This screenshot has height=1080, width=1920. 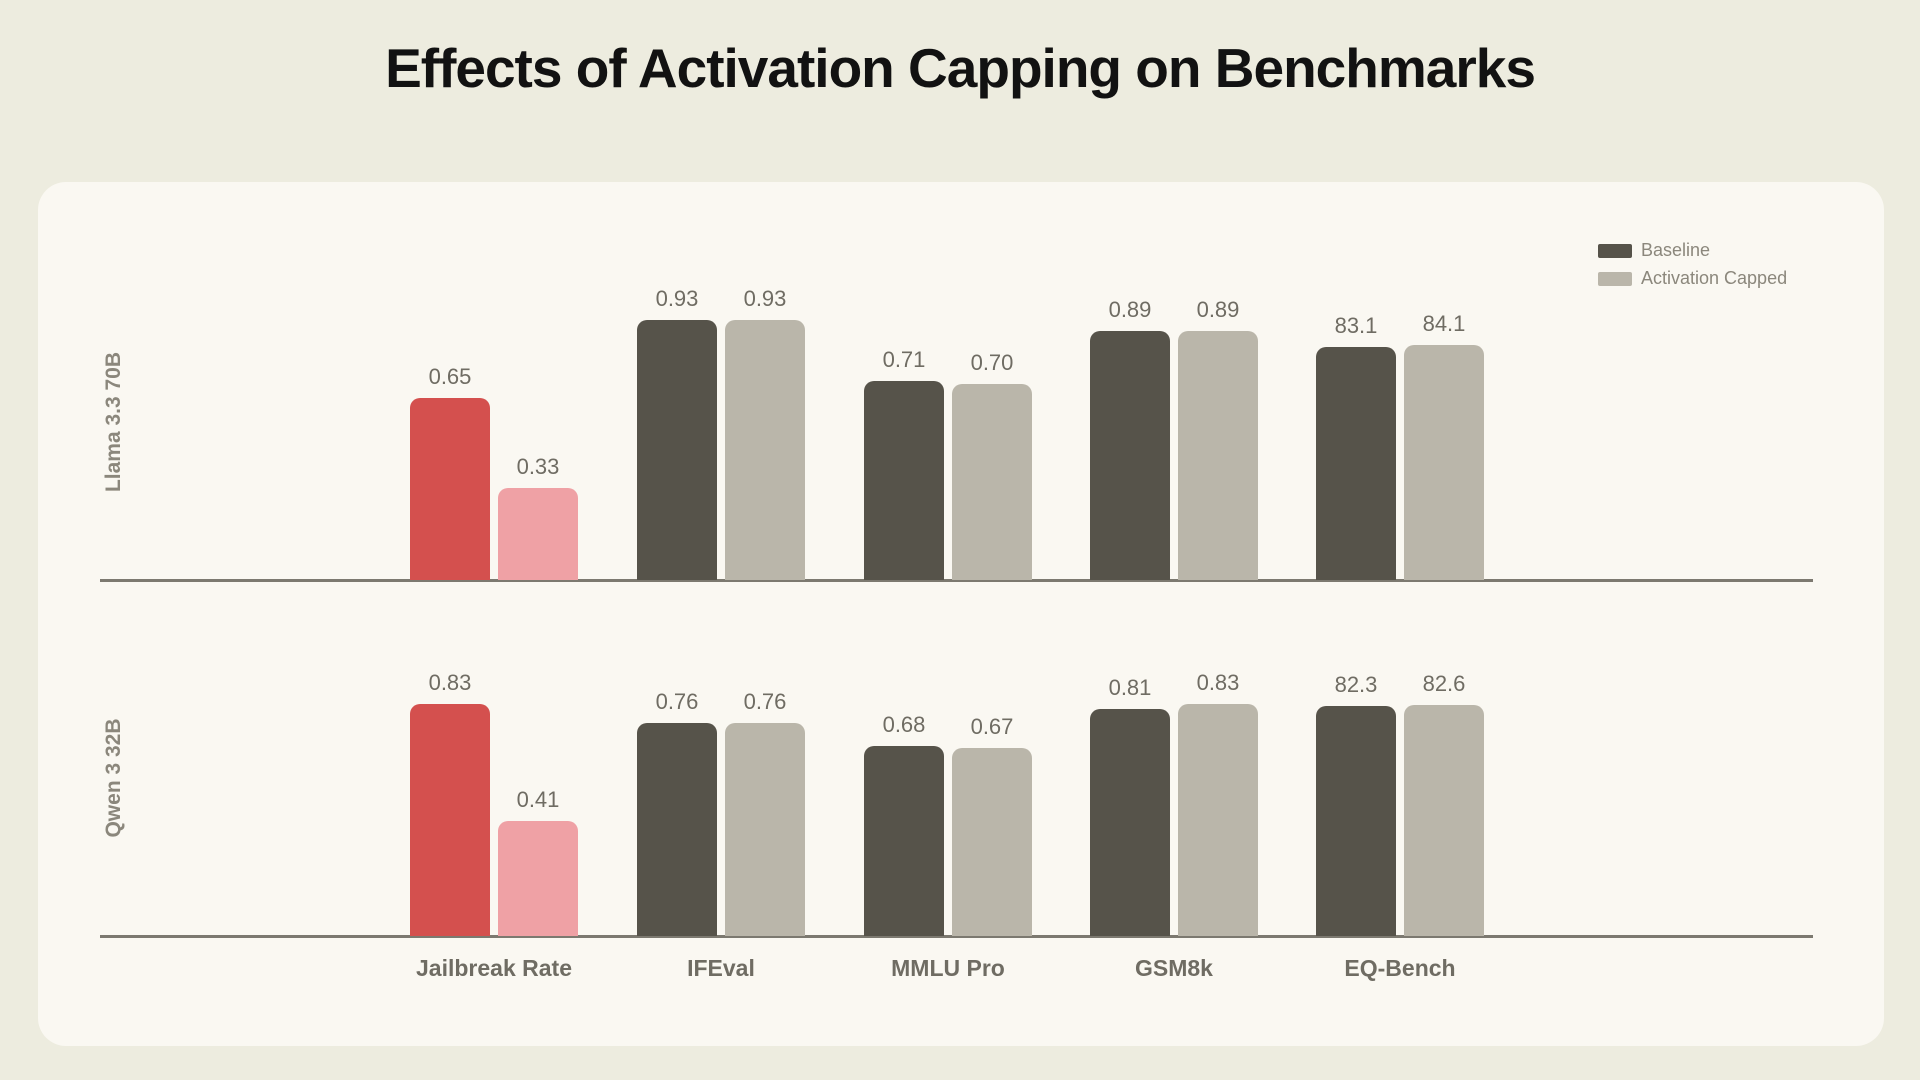 What do you see at coordinates (765, 298) in the screenshot?
I see `value-label-activation-capped-ifeval-llama-3-3-70b: 0.93` at bounding box center [765, 298].